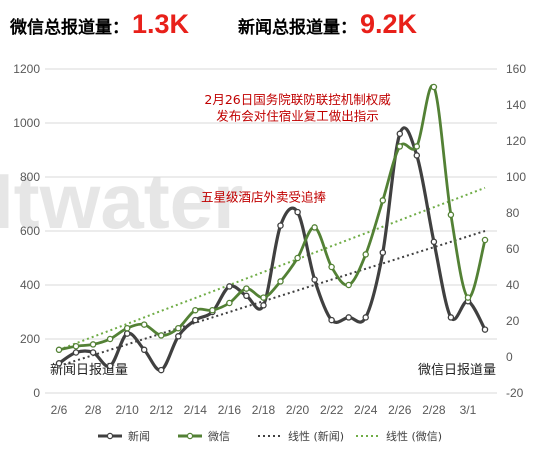  I want to click on y-right-tick-label: 60, so click(513, 249).